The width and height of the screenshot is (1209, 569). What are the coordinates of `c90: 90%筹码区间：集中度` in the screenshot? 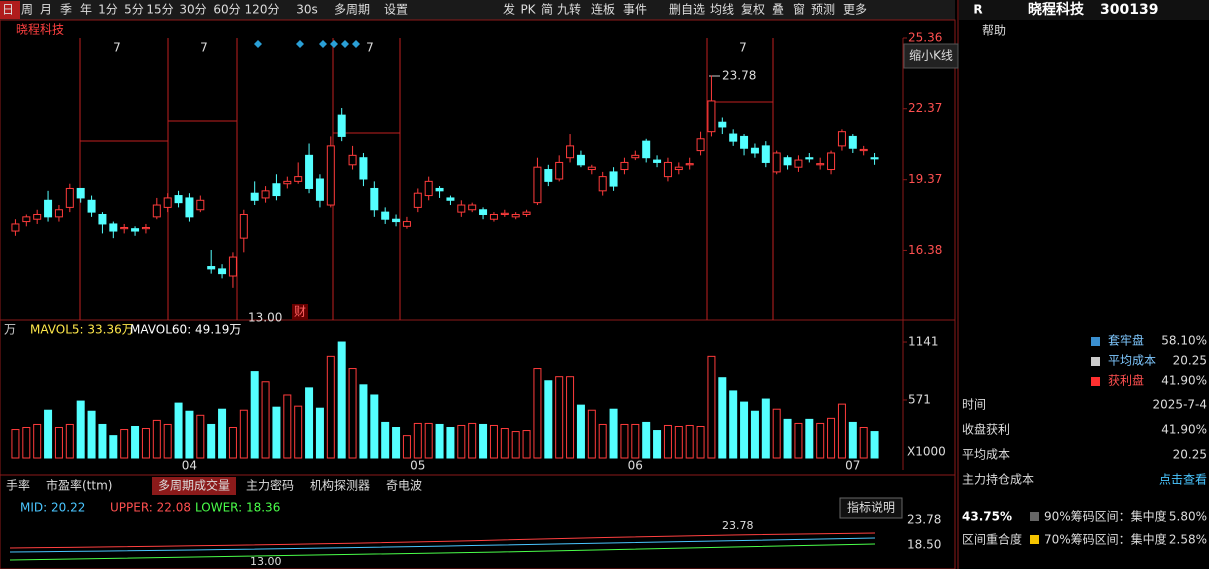 It's located at (1105, 516).